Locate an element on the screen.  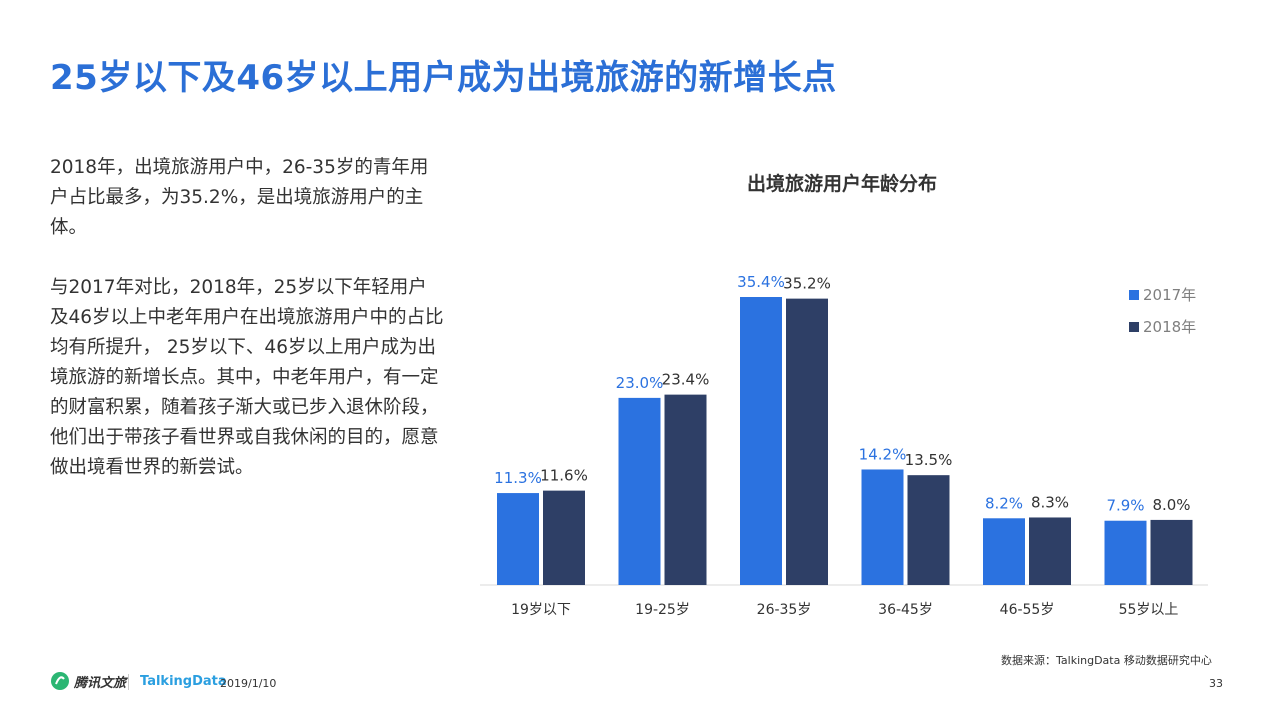
legend-label-2018: 2018年 is located at coordinates (1169, 327).